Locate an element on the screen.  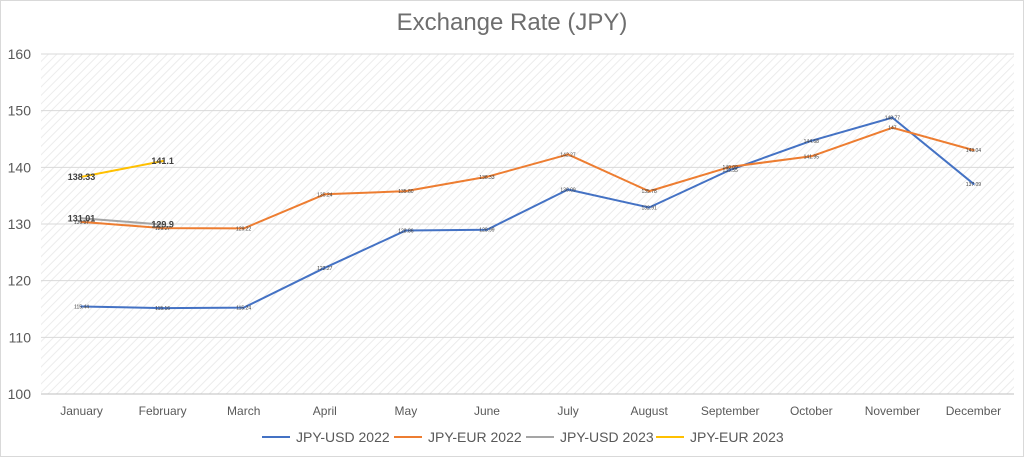
x-tick-label: August is located at coordinates (649, 411).